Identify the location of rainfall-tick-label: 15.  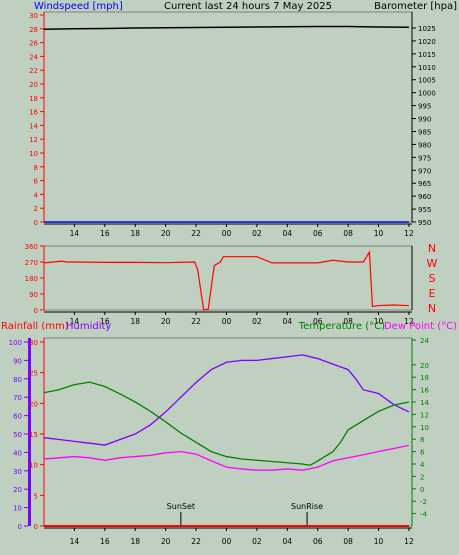
(33, 435).